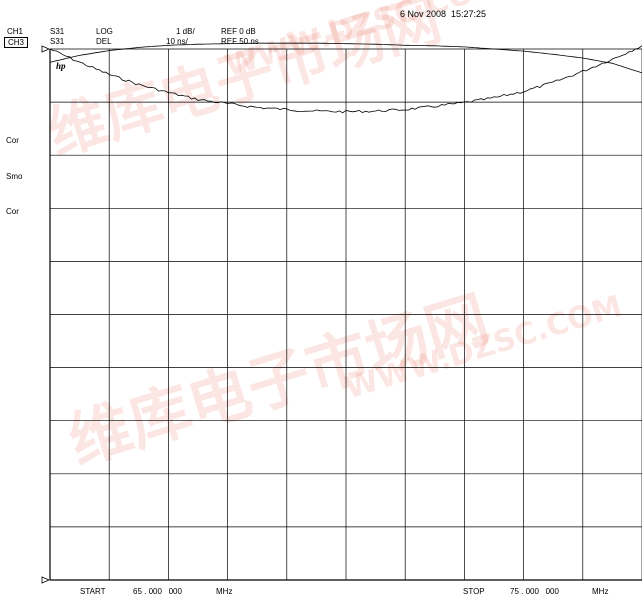  What do you see at coordinates (15, 31) in the screenshot?
I see `ch1-label: CH1` at bounding box center [15, 31].